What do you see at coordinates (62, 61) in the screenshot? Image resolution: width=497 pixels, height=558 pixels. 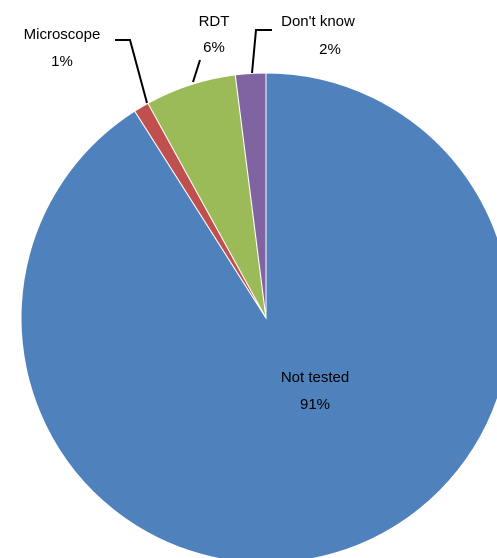 I see `slice-value-label: 1%` at bounding box center [62, 61].